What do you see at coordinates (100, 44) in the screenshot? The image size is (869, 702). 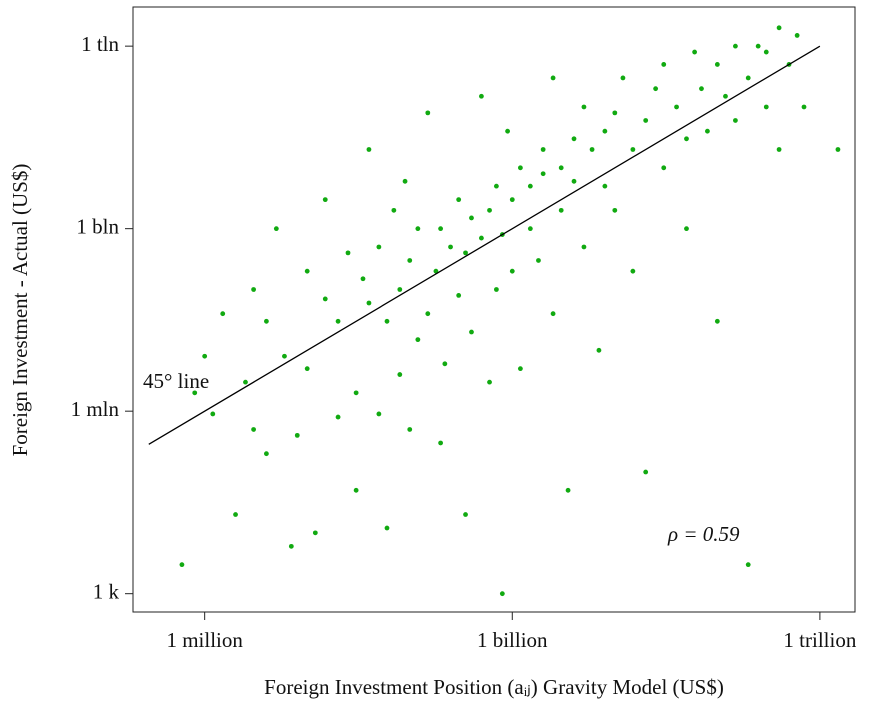 I see `y-tick-label: 1 tln` at bounding box center [100, 44].